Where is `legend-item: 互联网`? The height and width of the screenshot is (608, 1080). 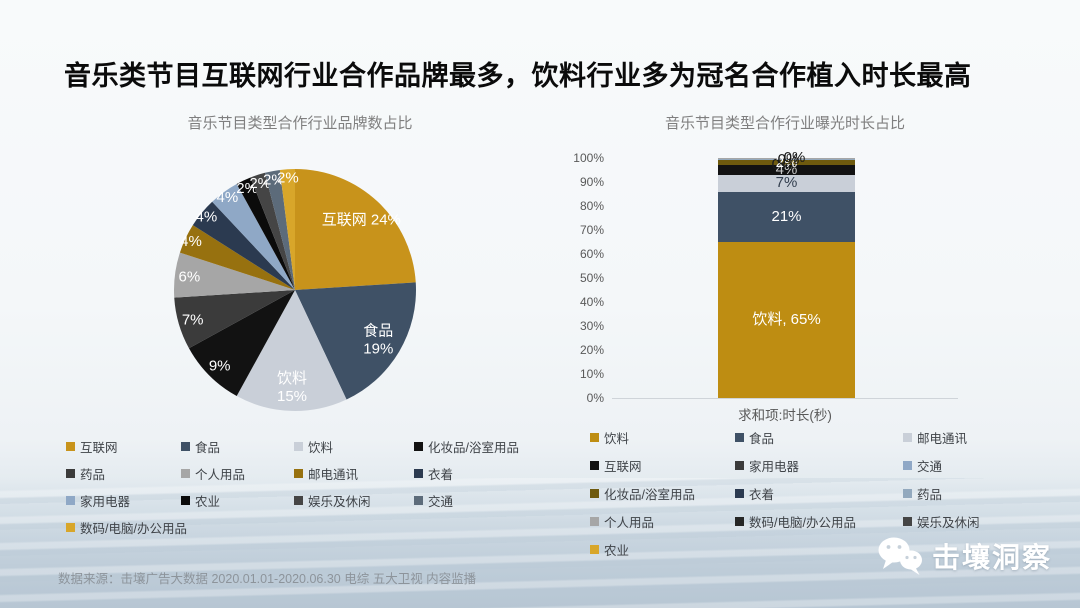 legend-item: 互联网 is located at coordinates (662, 465).